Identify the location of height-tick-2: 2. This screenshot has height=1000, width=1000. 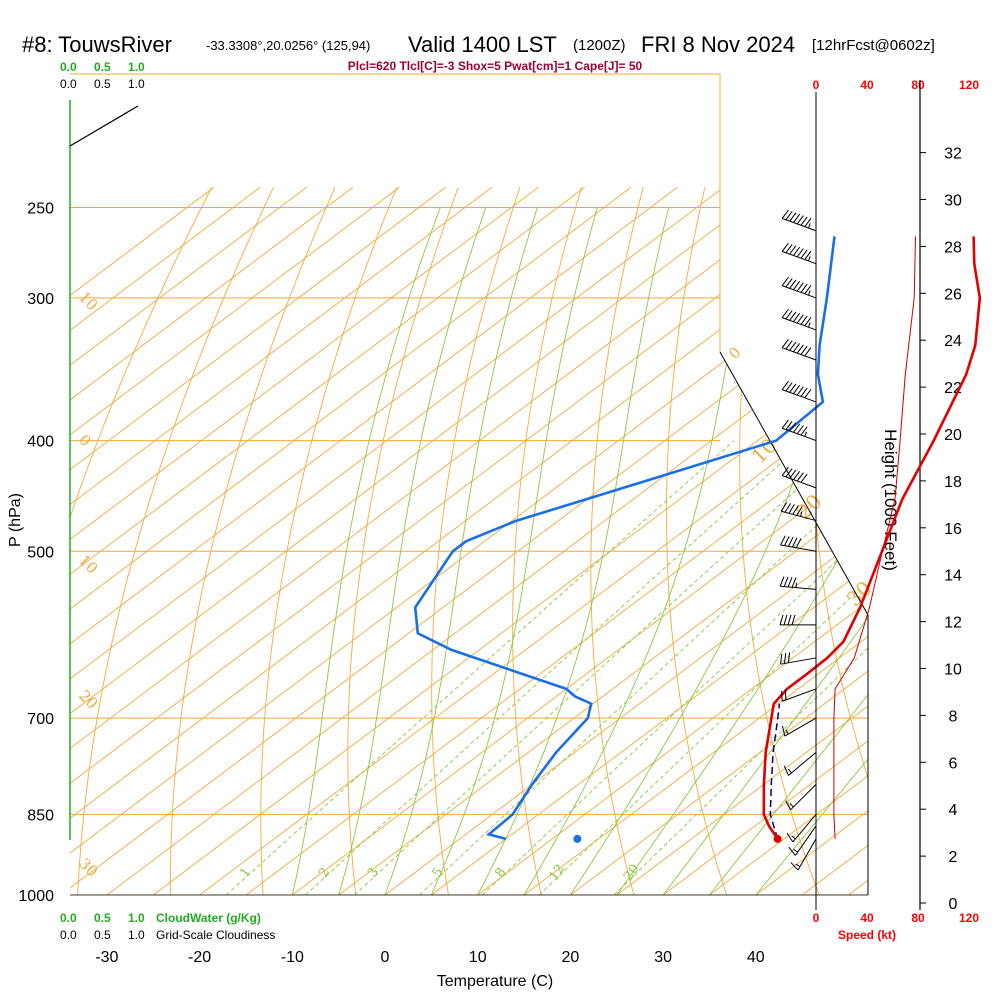
(953, 857).